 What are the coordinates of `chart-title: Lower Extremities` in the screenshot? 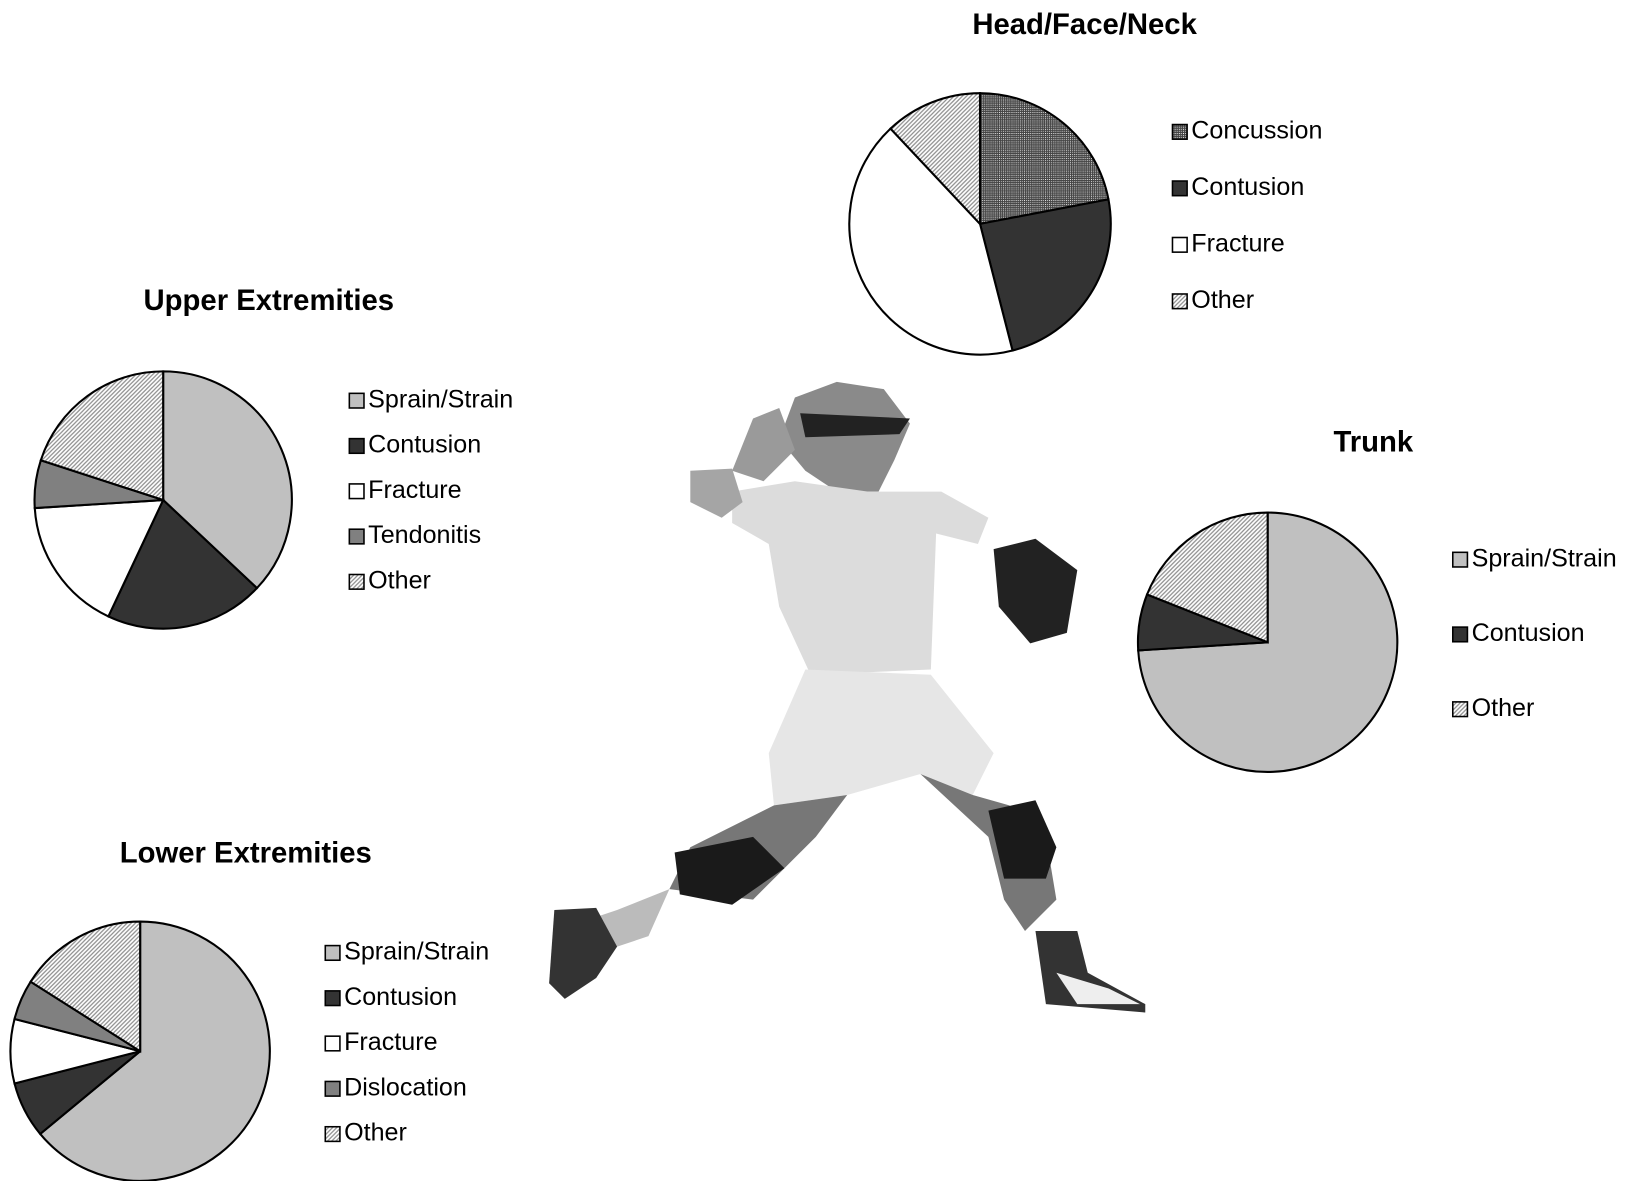 It's located at (246, 852).